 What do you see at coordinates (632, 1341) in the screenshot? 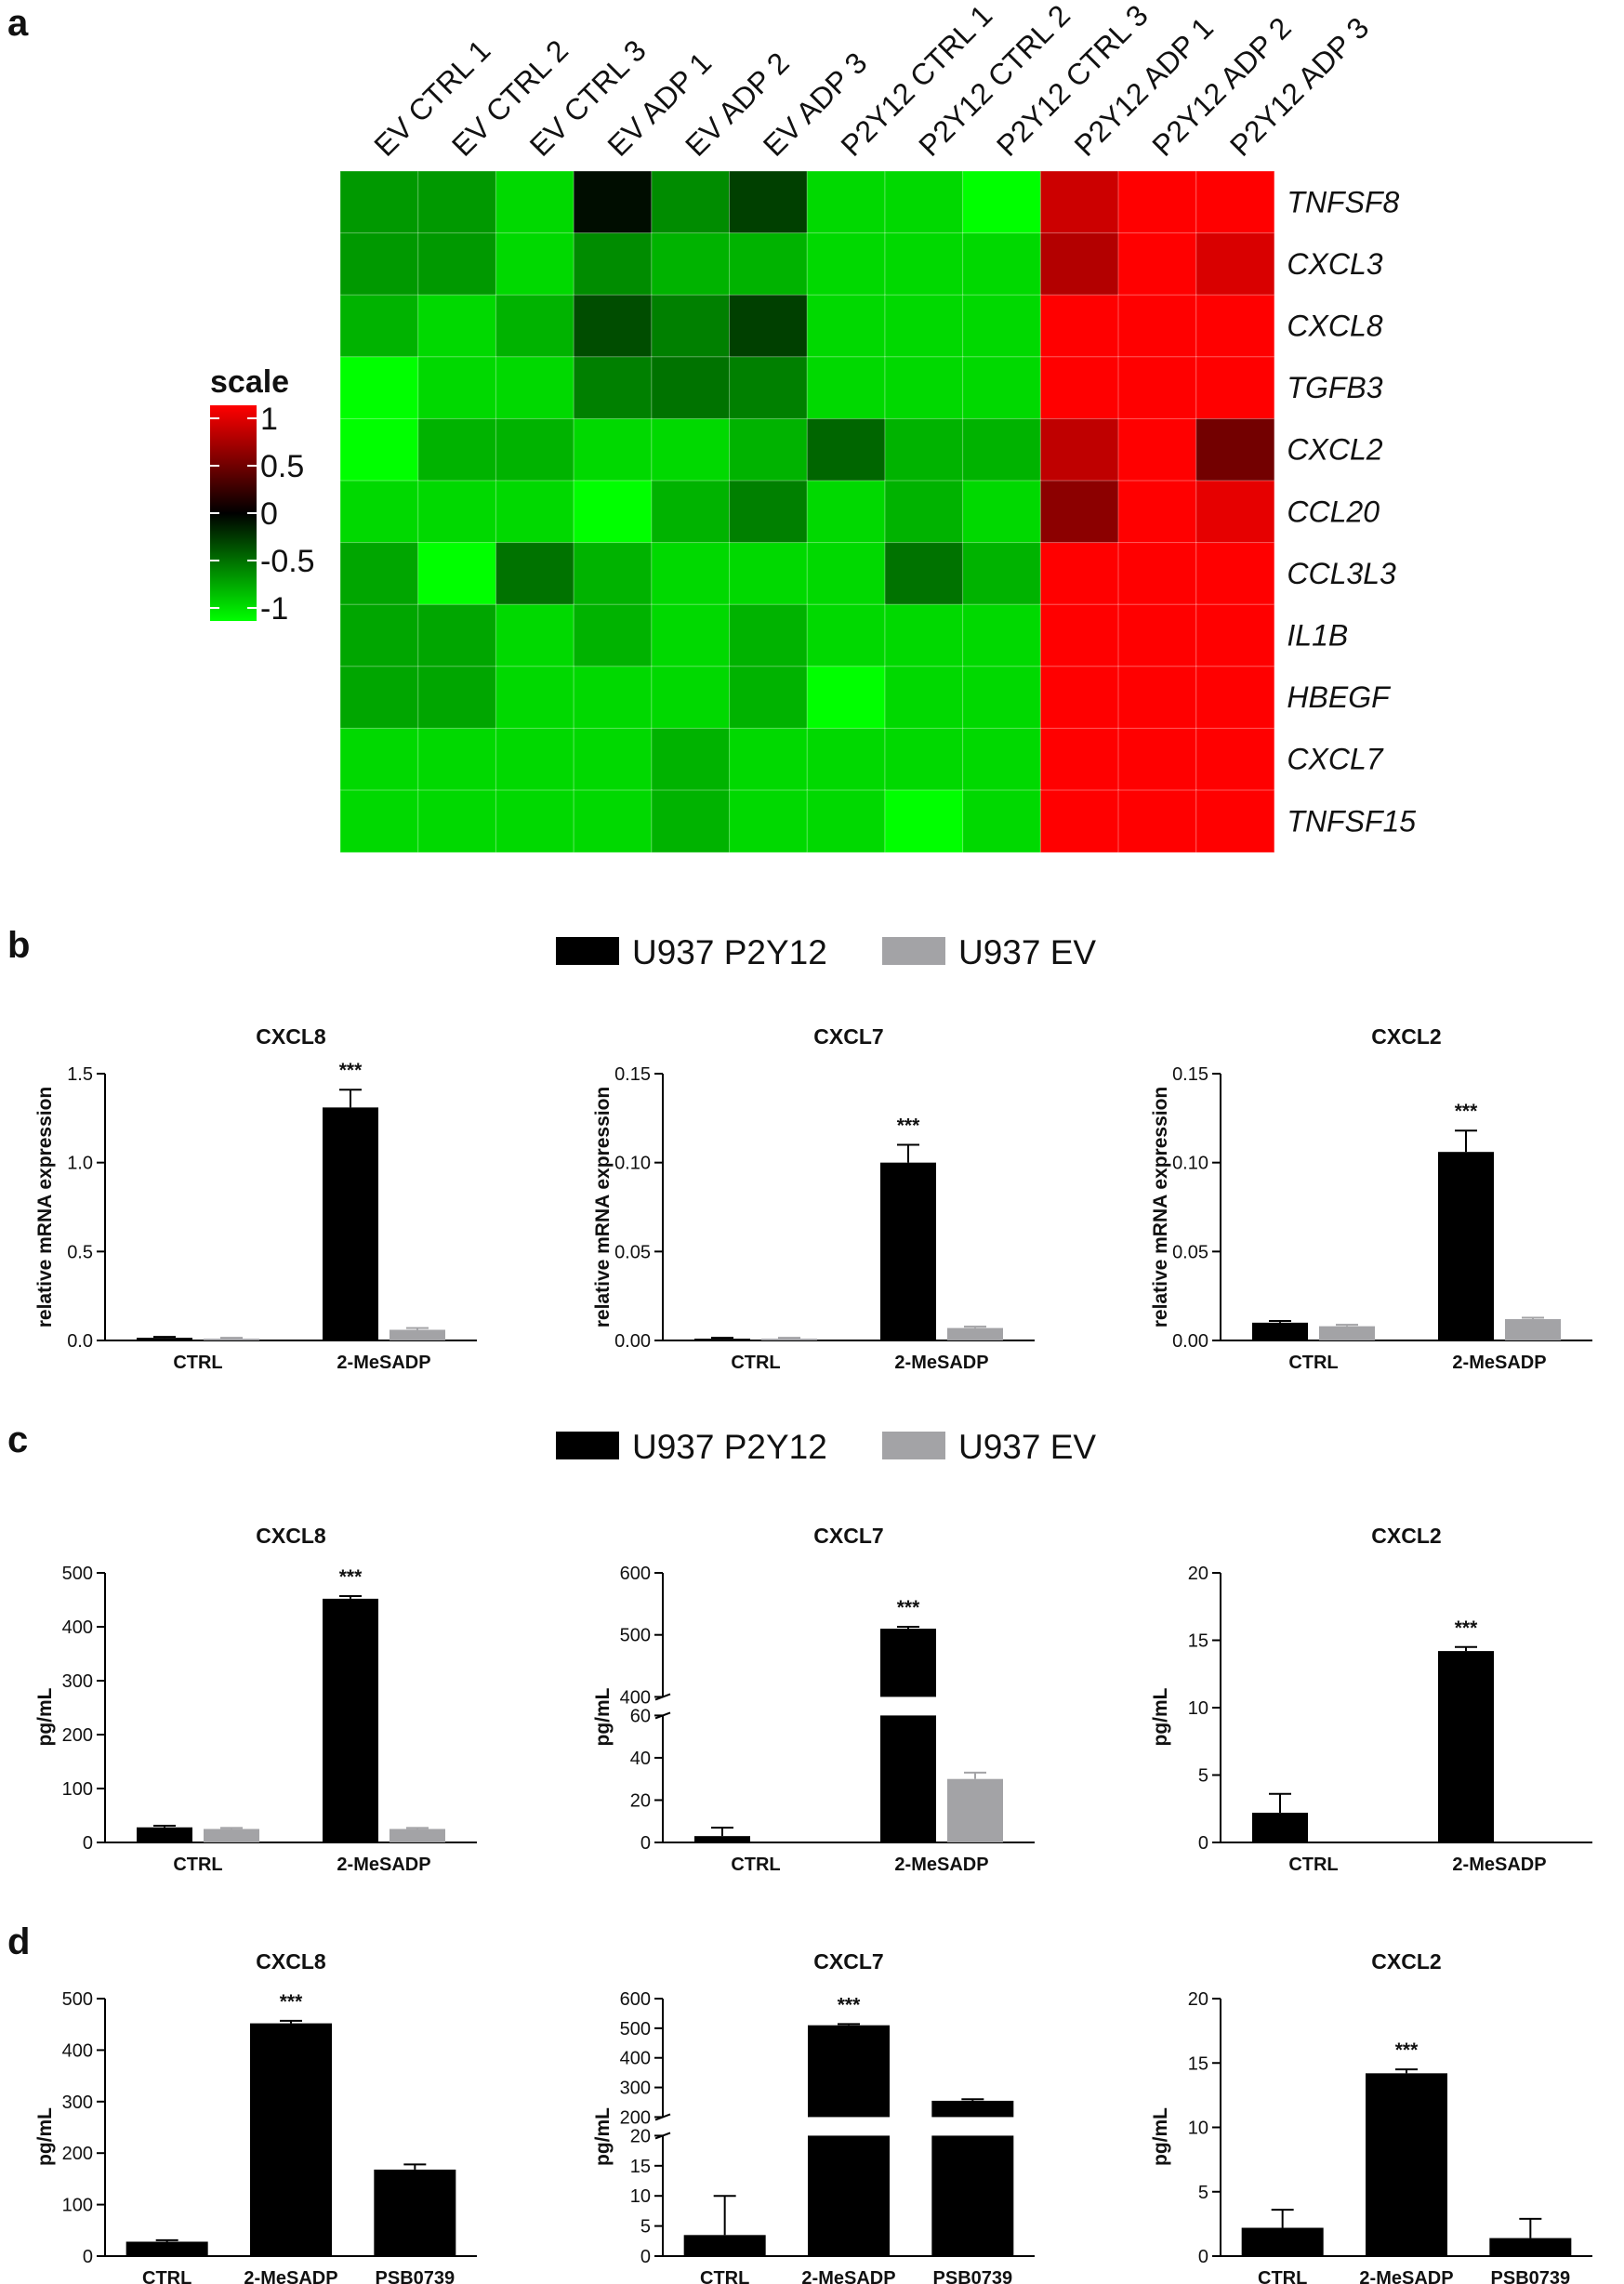
I see `y-tick-label: 0.00` at bounding box center [632, 1341].